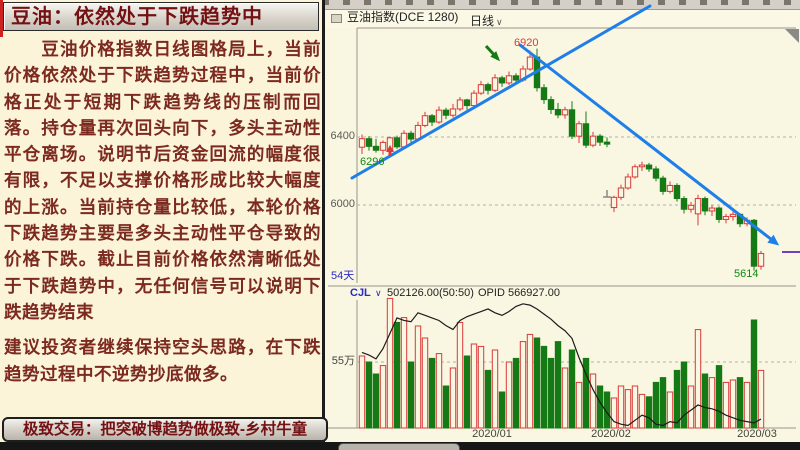  I want to click on peak-price-label: 6920, so click(526, 43).